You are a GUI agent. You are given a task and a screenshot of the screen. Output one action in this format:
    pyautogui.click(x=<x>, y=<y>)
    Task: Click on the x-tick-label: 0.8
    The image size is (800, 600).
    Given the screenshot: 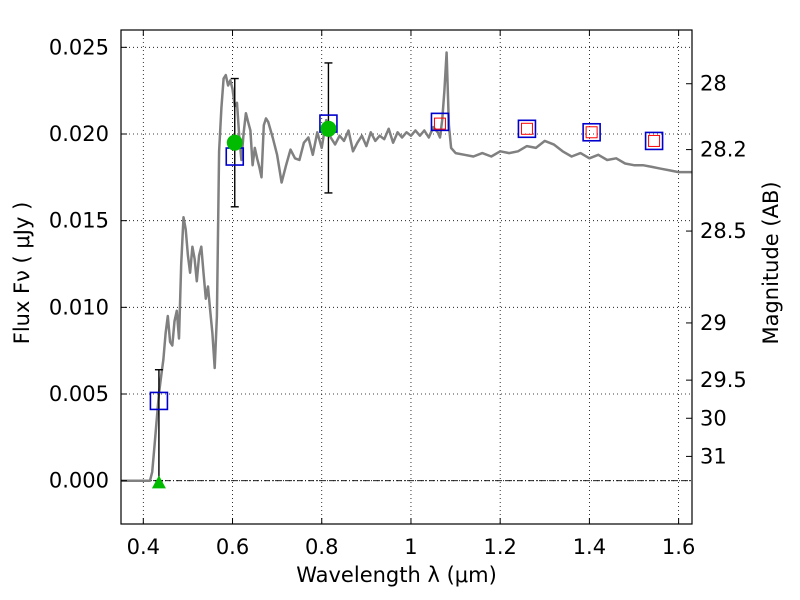 What is the action you would take?
    pyautogui.click(x=321, y=547)
    